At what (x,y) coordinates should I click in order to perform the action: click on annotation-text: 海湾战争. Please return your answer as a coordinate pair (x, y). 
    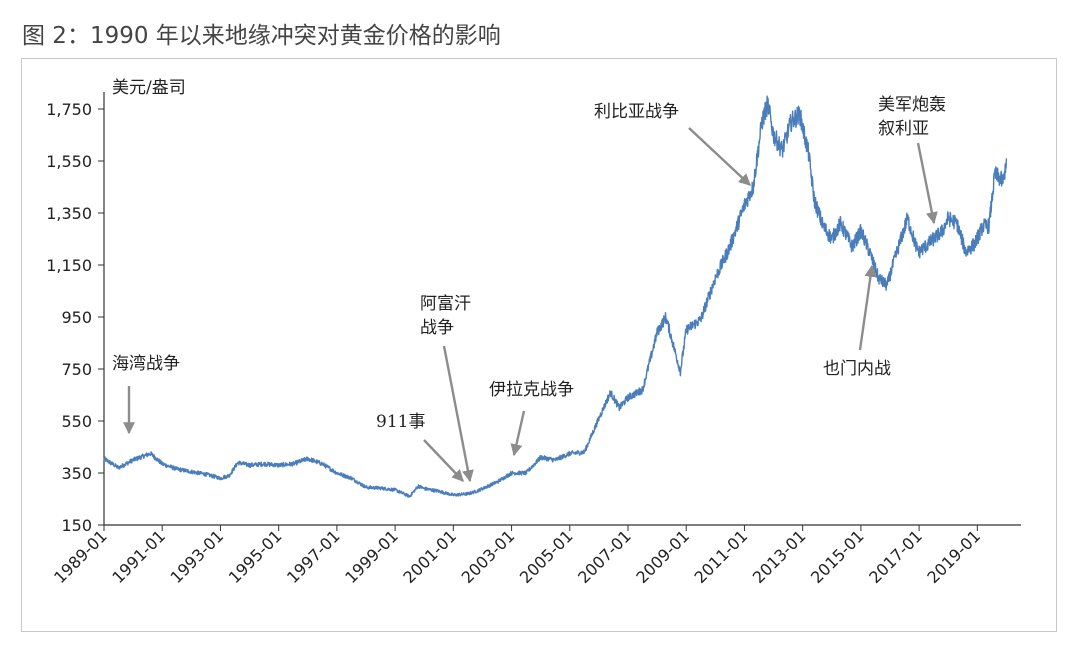
    Looking at the image, I should click on (146, 364).